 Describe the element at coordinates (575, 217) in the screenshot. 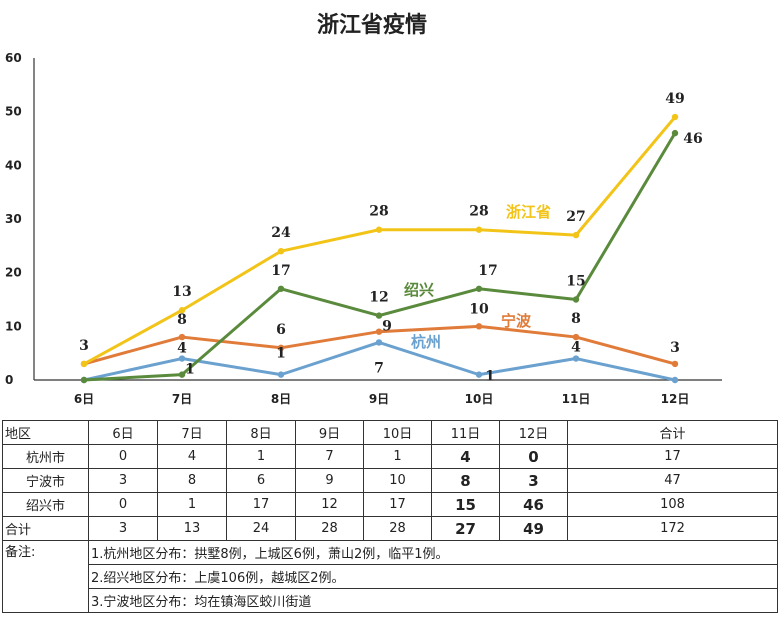

I see `data-label: 27` at that location.